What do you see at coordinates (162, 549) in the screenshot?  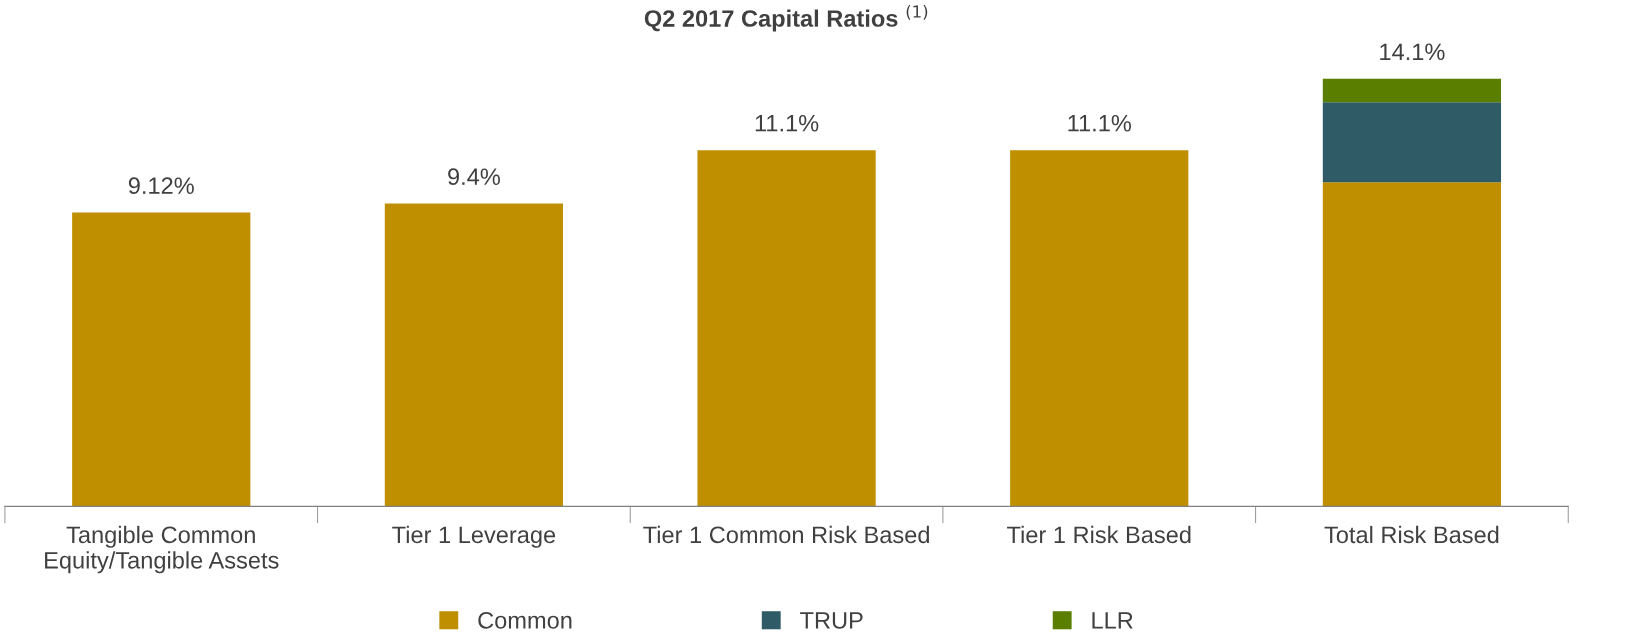 I see `x-tick-label: Tangible Common Equity/Tangible Assets` at bounding box center [162, 549].